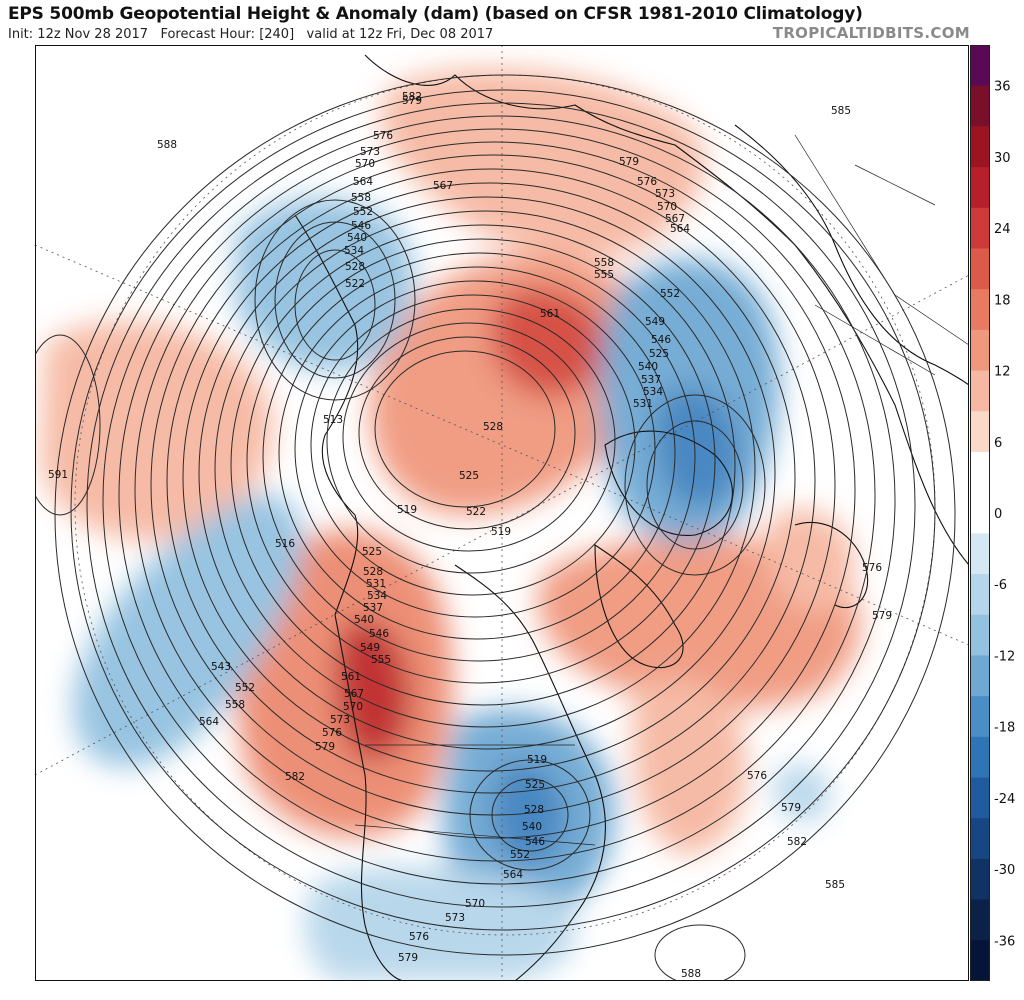 The height and width of the screenshot is (1000, 1024). I want to click on colorbar-tick-label: 18, so click(1002, 300).